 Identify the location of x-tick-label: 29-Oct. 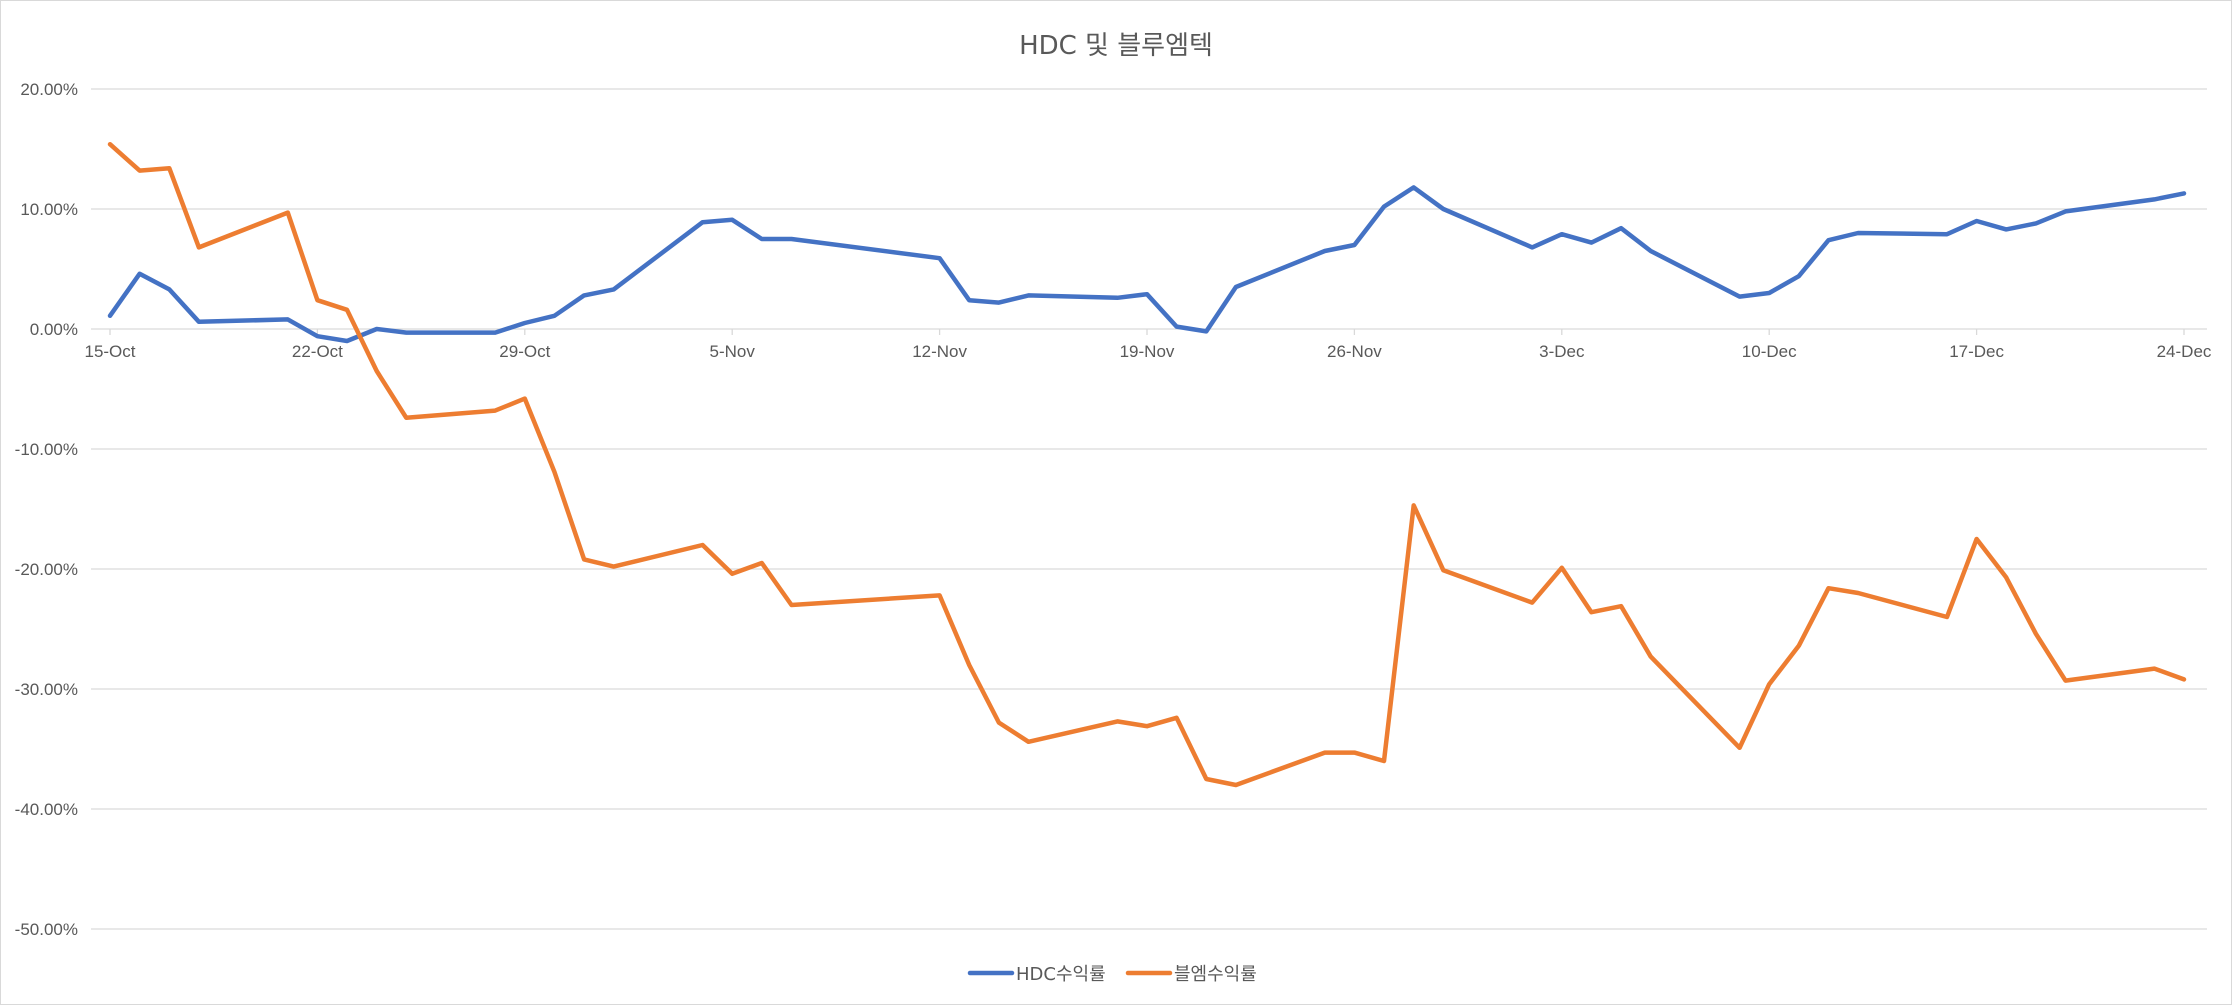
(524, 351).